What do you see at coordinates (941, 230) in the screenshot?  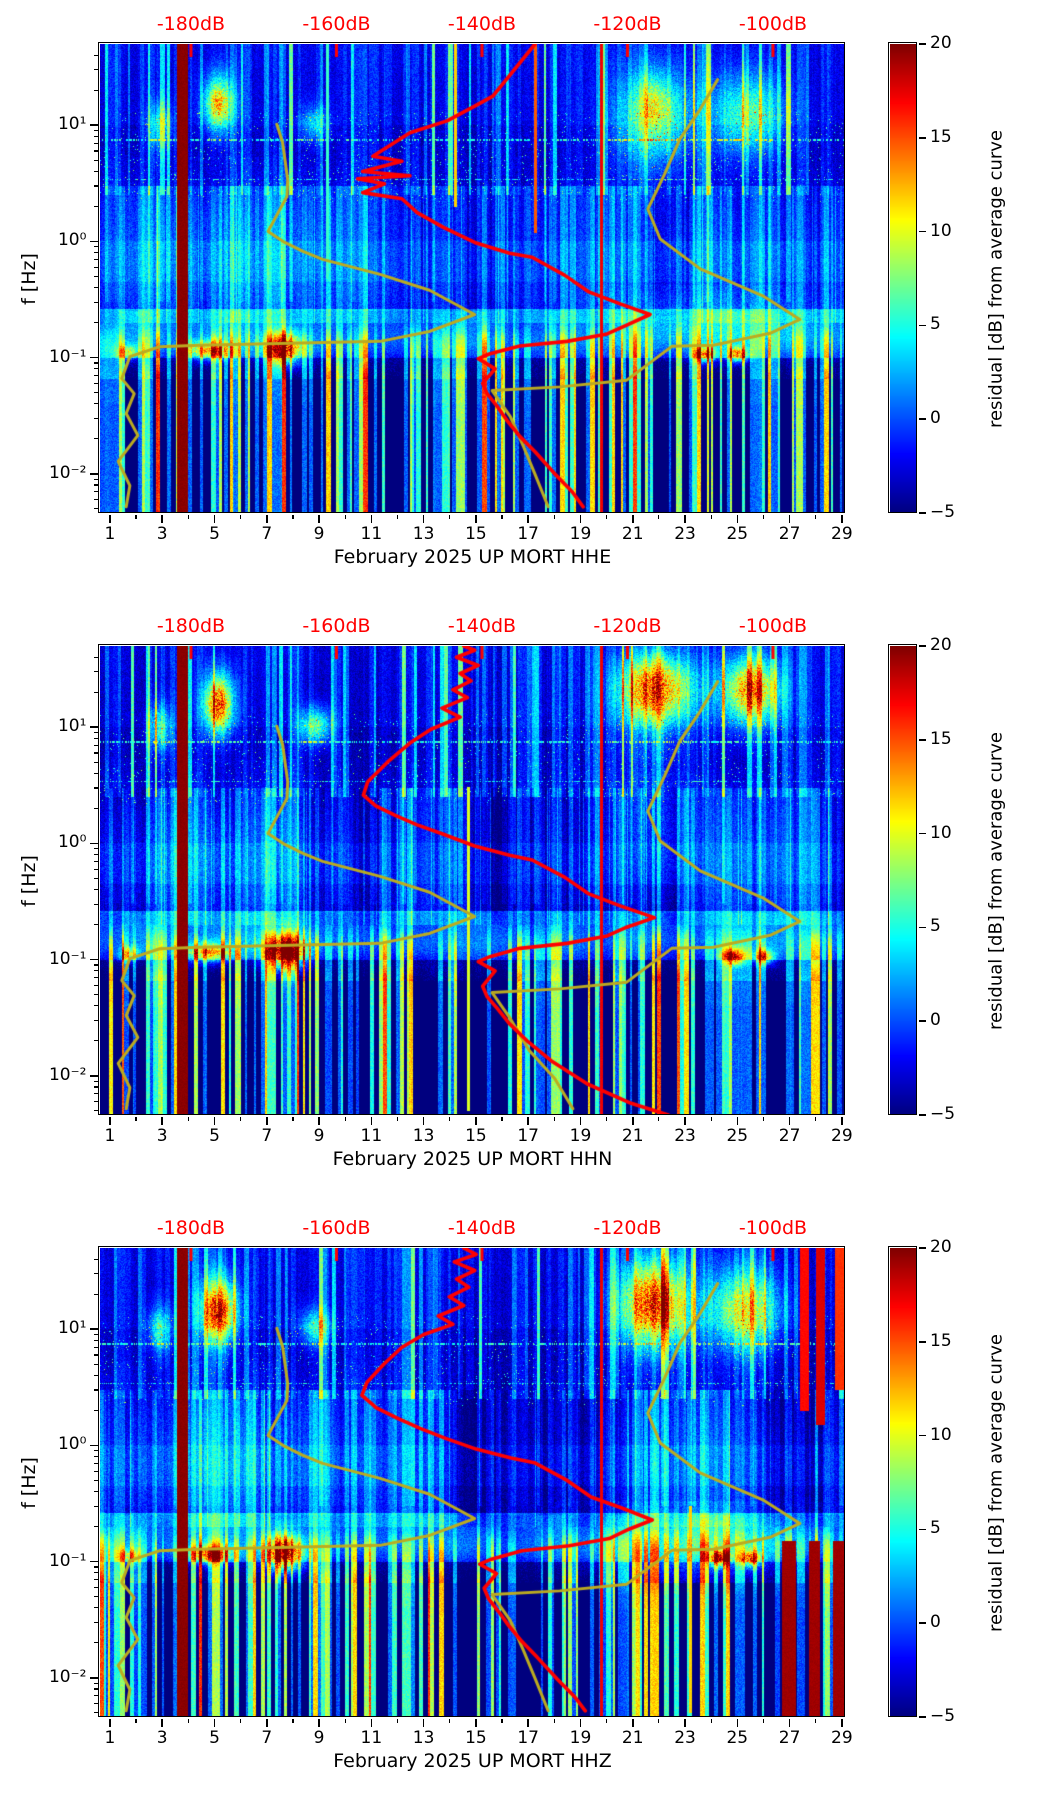 I see `colorbar-tick-label: 10` at bounding box center [941, 230].